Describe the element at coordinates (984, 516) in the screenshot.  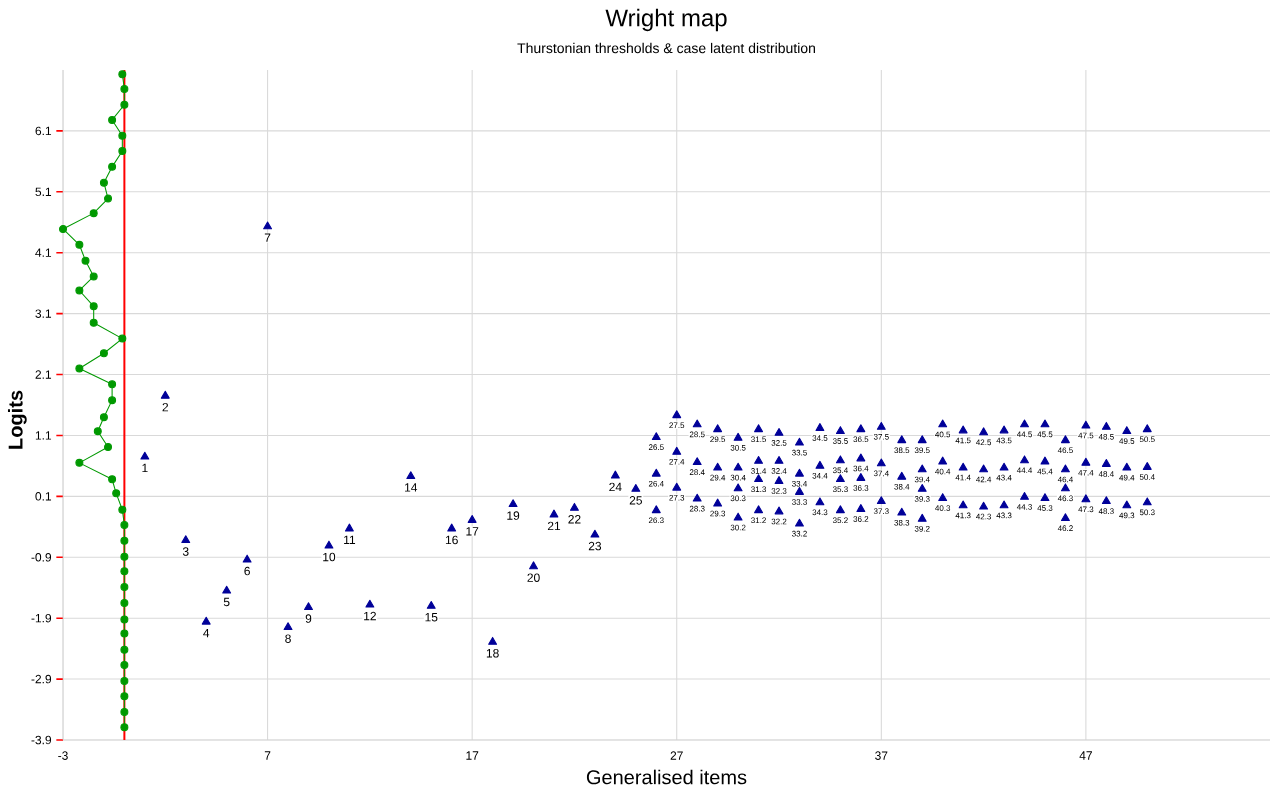
I see `annotation: 42.3` at that location.